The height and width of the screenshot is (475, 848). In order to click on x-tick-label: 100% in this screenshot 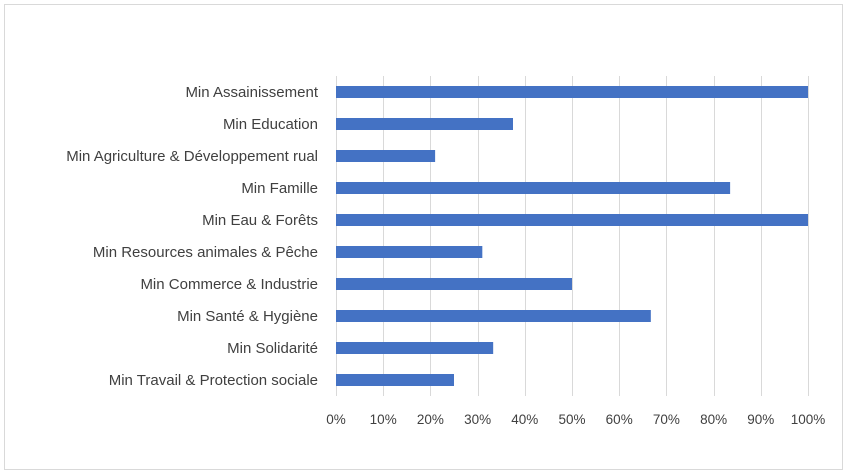, I will do `click(808, 419)`.